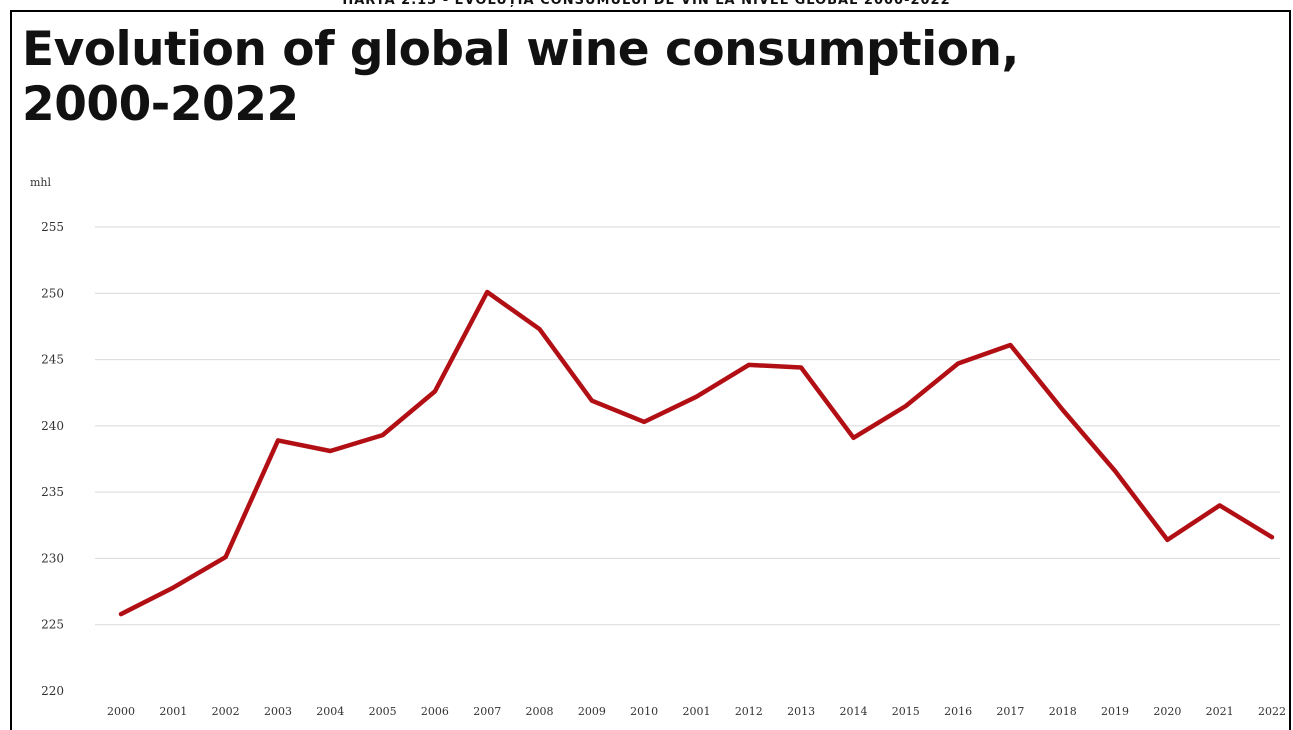  What do you see at coordinates (1167, 711) in the screenshot?
I see `x-tick-label: 2020` at bounding box center [1167, 711].